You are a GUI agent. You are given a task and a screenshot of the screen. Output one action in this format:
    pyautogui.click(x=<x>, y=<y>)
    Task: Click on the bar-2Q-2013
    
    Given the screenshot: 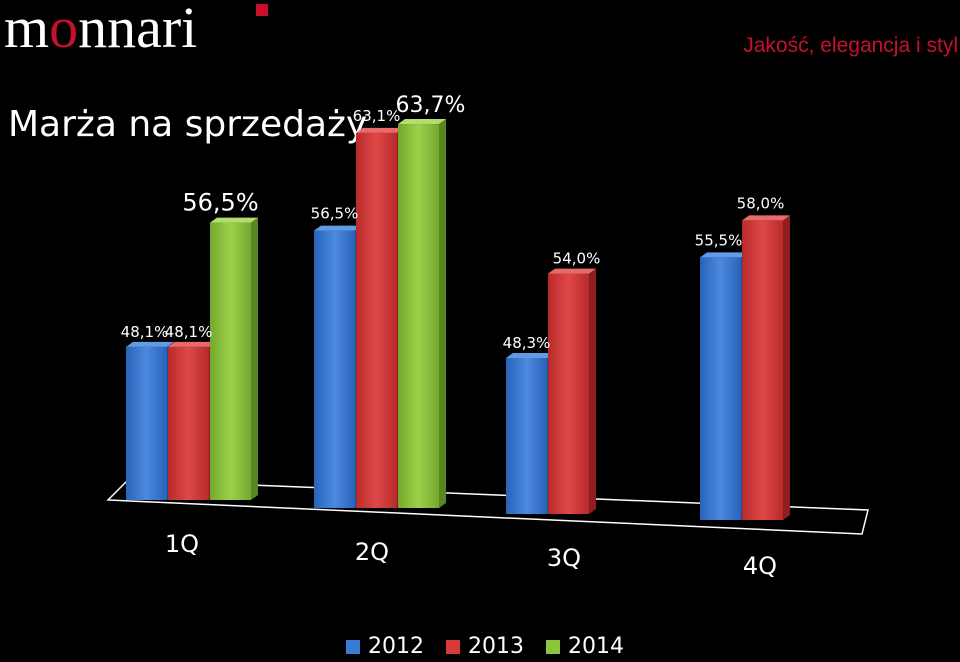 What is the action you would take?
    pyautogui.click(x=376, y=320)
    